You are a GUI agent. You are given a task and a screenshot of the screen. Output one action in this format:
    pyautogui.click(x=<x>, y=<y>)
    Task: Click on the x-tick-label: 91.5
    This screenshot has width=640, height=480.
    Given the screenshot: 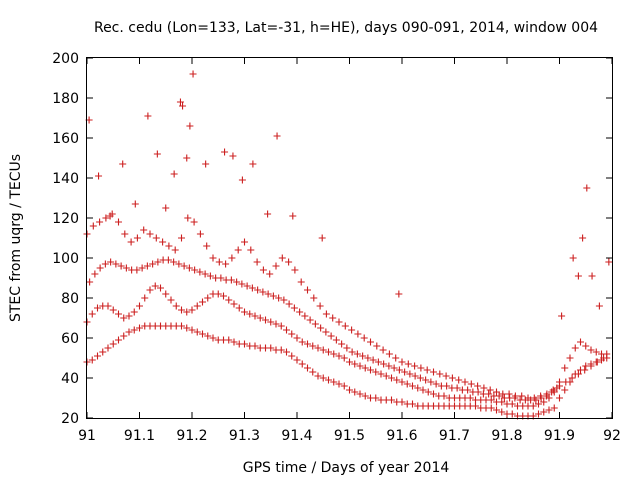 What is the action you would take?
    pyautogui.click(x=349, y=436)
    